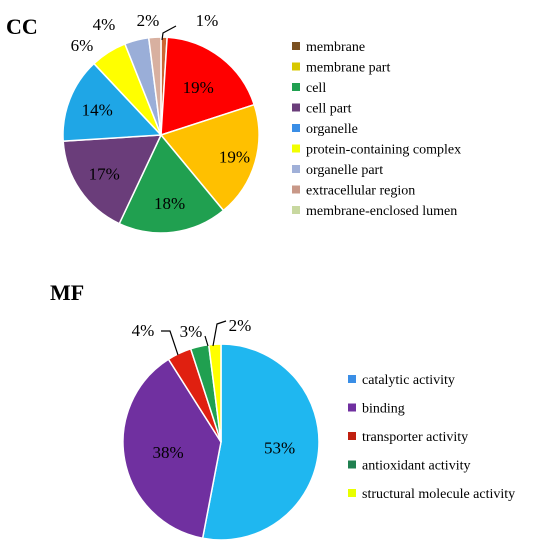 This screenshot has width=550, height=548. What do you see at coordinates (97, 110) in the screenshot?
I see `cc-slice-label-6: 14%` at bounding box center [97, 110].